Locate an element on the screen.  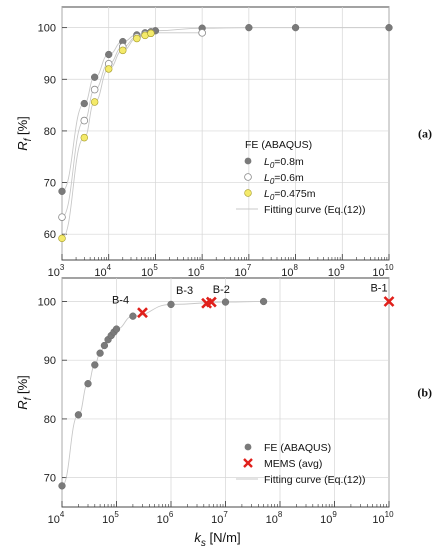
legend-label: MEMS (avg) is located at coordinates (293, 464).